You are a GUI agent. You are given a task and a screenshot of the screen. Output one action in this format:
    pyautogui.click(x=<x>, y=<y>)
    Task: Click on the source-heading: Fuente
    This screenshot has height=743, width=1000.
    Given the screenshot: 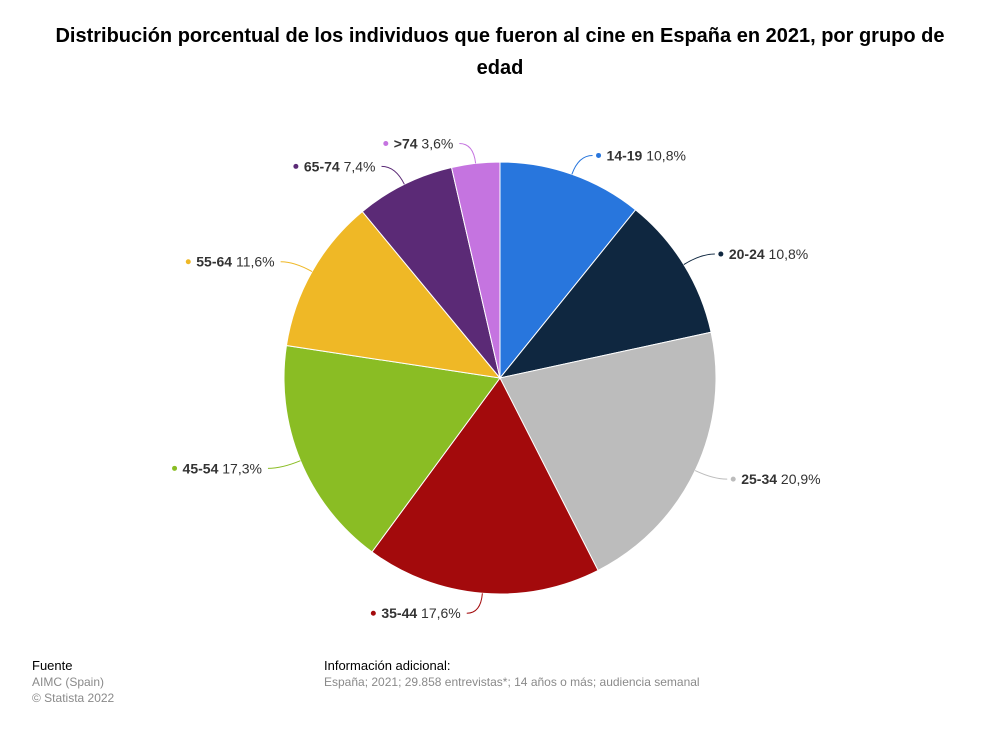 What is the action you would take?
    pyautogui.click(x=52, y=665)
    